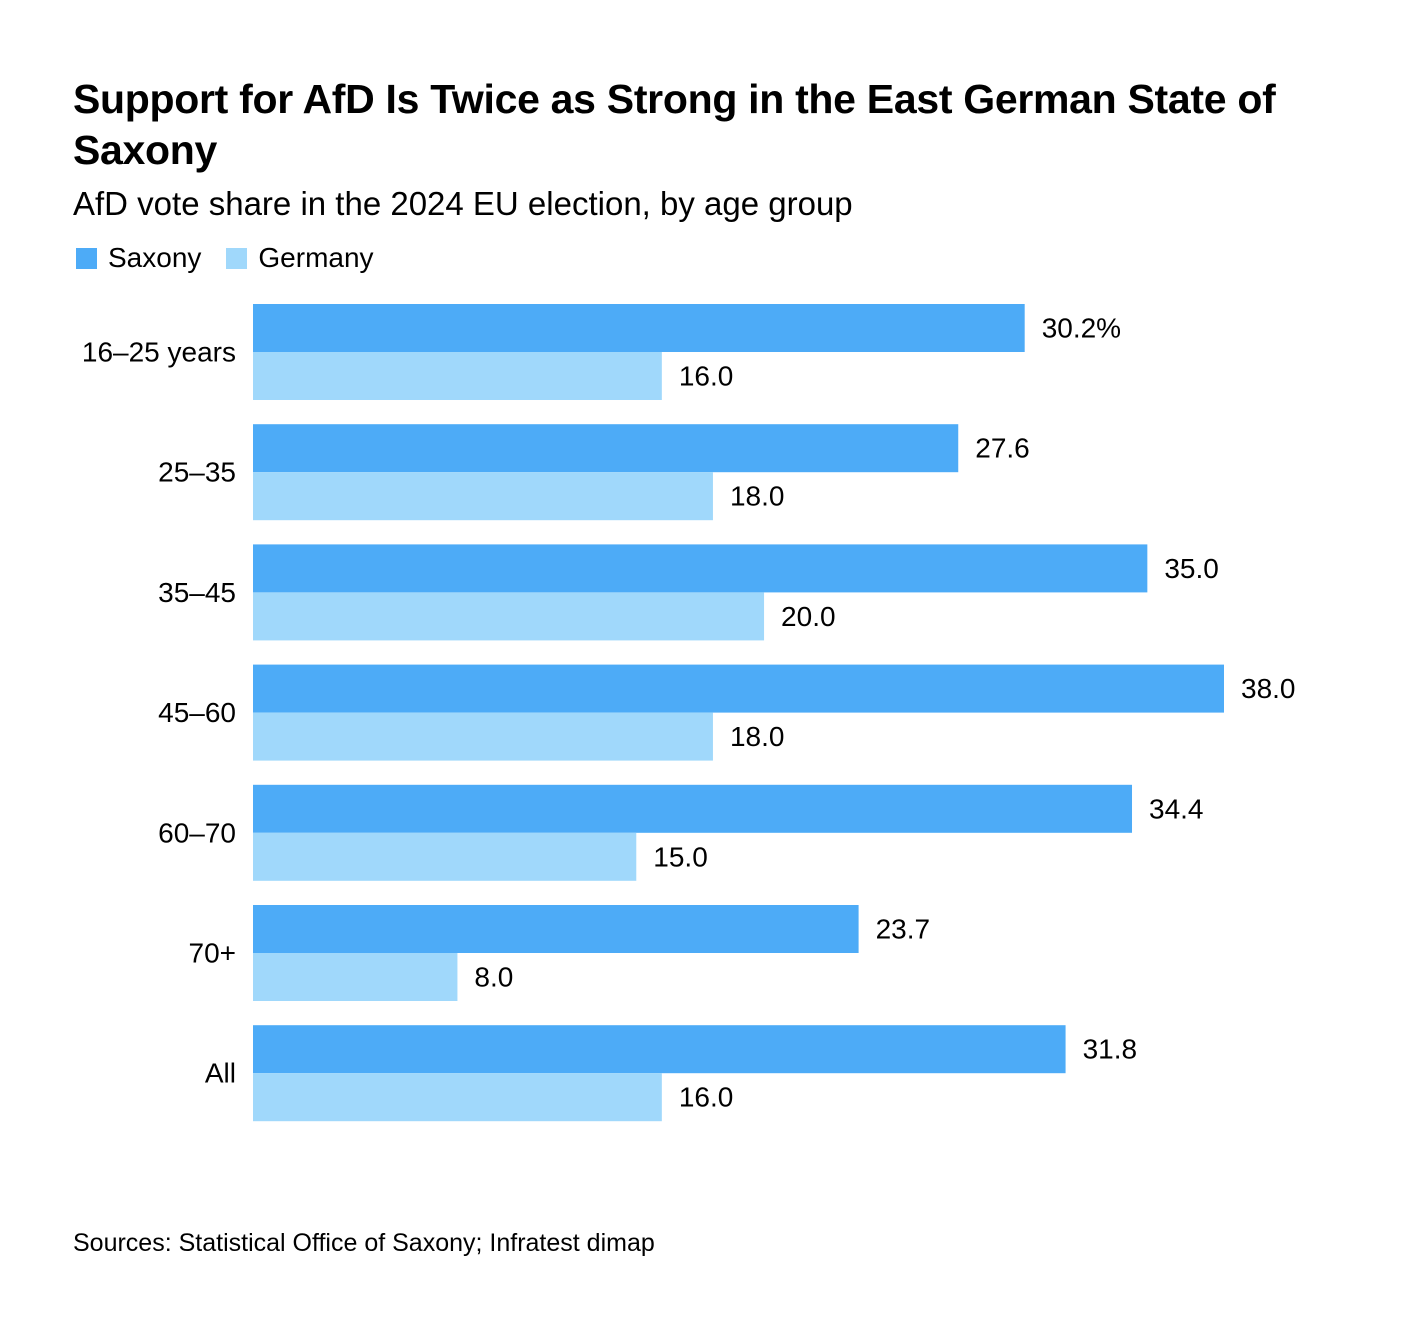  What do you see at coordinates (808, 616) in the screenshot?
I see `value-label-germany-35-45: 20.0` at bounding box center [808, 616].